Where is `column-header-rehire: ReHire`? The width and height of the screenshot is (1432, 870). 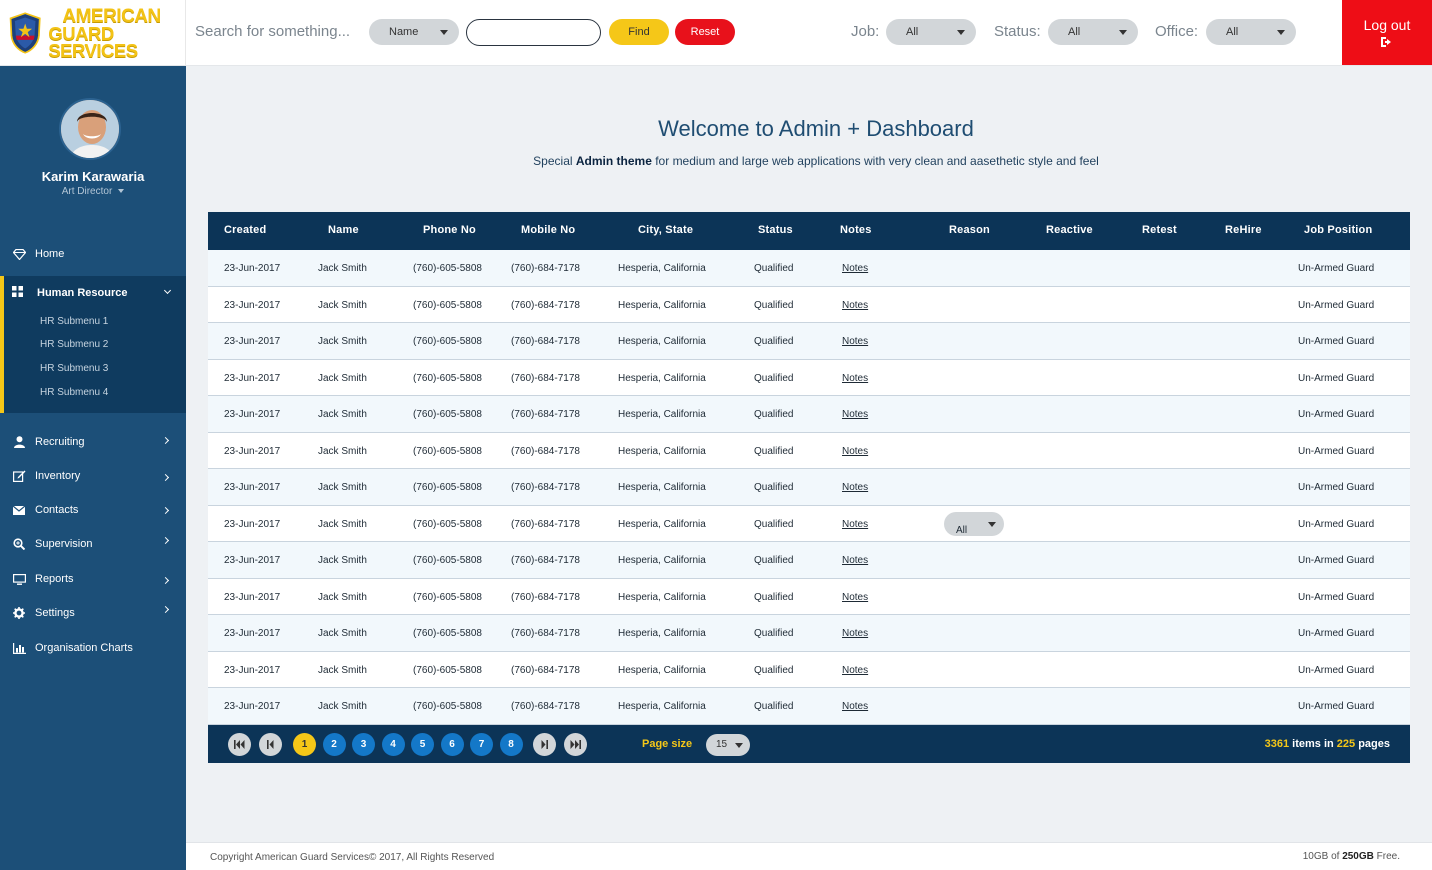 column-header-rehire: ReHire is located at coordinates (1243, 230).